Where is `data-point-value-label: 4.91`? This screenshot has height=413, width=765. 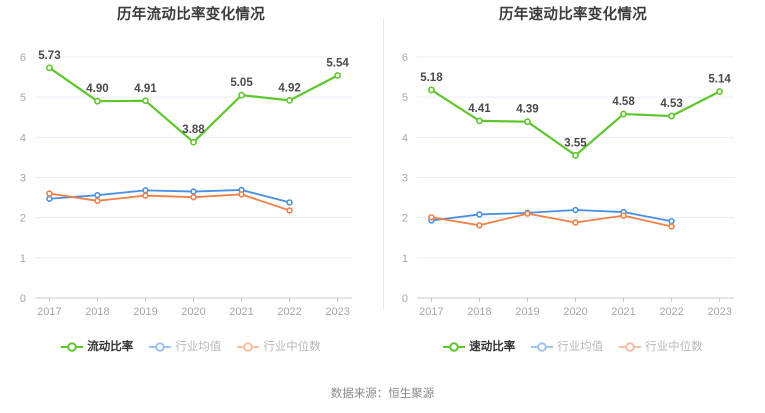
data-point-value-label: 4.91 is located at coordinates (145, 89).